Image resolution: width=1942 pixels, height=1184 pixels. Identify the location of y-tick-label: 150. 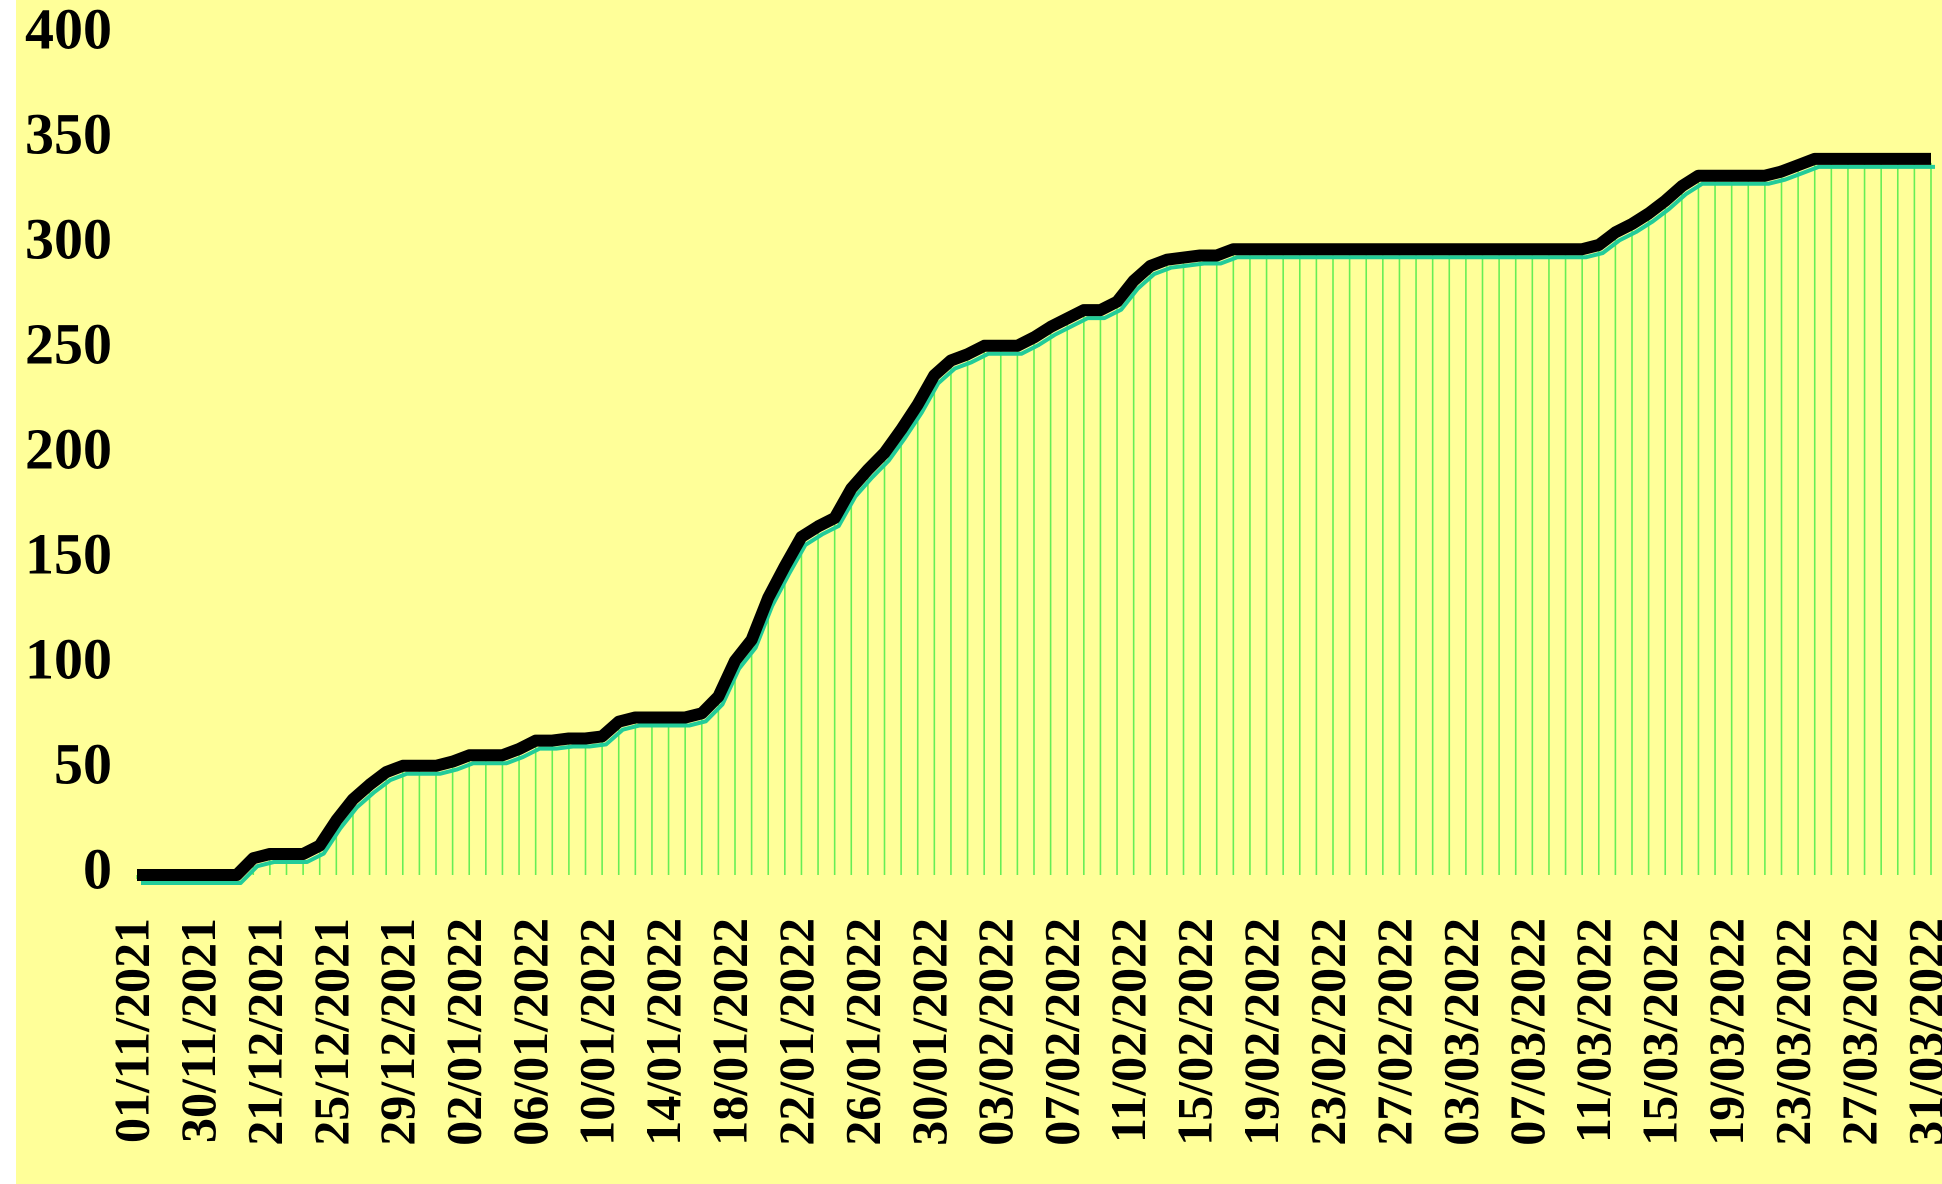
(68, 553).